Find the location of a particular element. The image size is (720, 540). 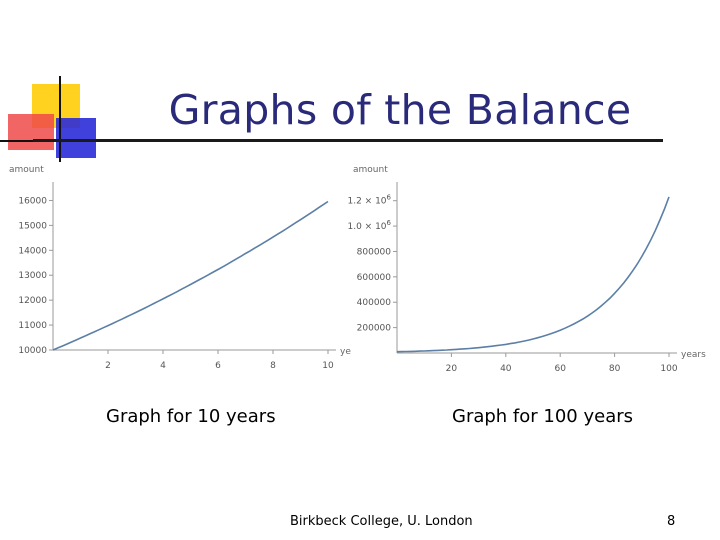

chart-0-y-tick-label: 16000 is located at coordinates (32, 201).